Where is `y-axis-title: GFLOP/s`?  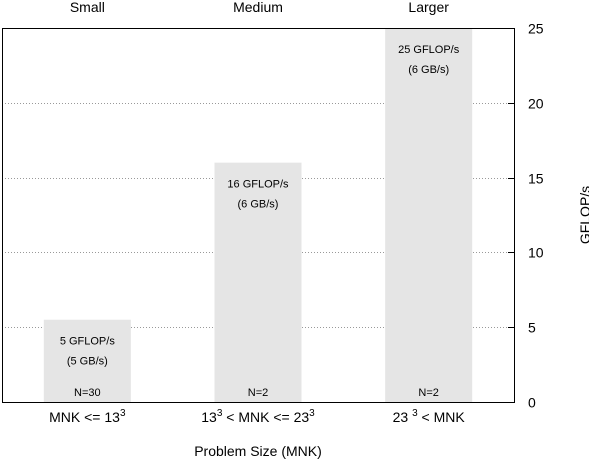 y-axis-title: GFLOP/s is located at coordinates (583, 215).